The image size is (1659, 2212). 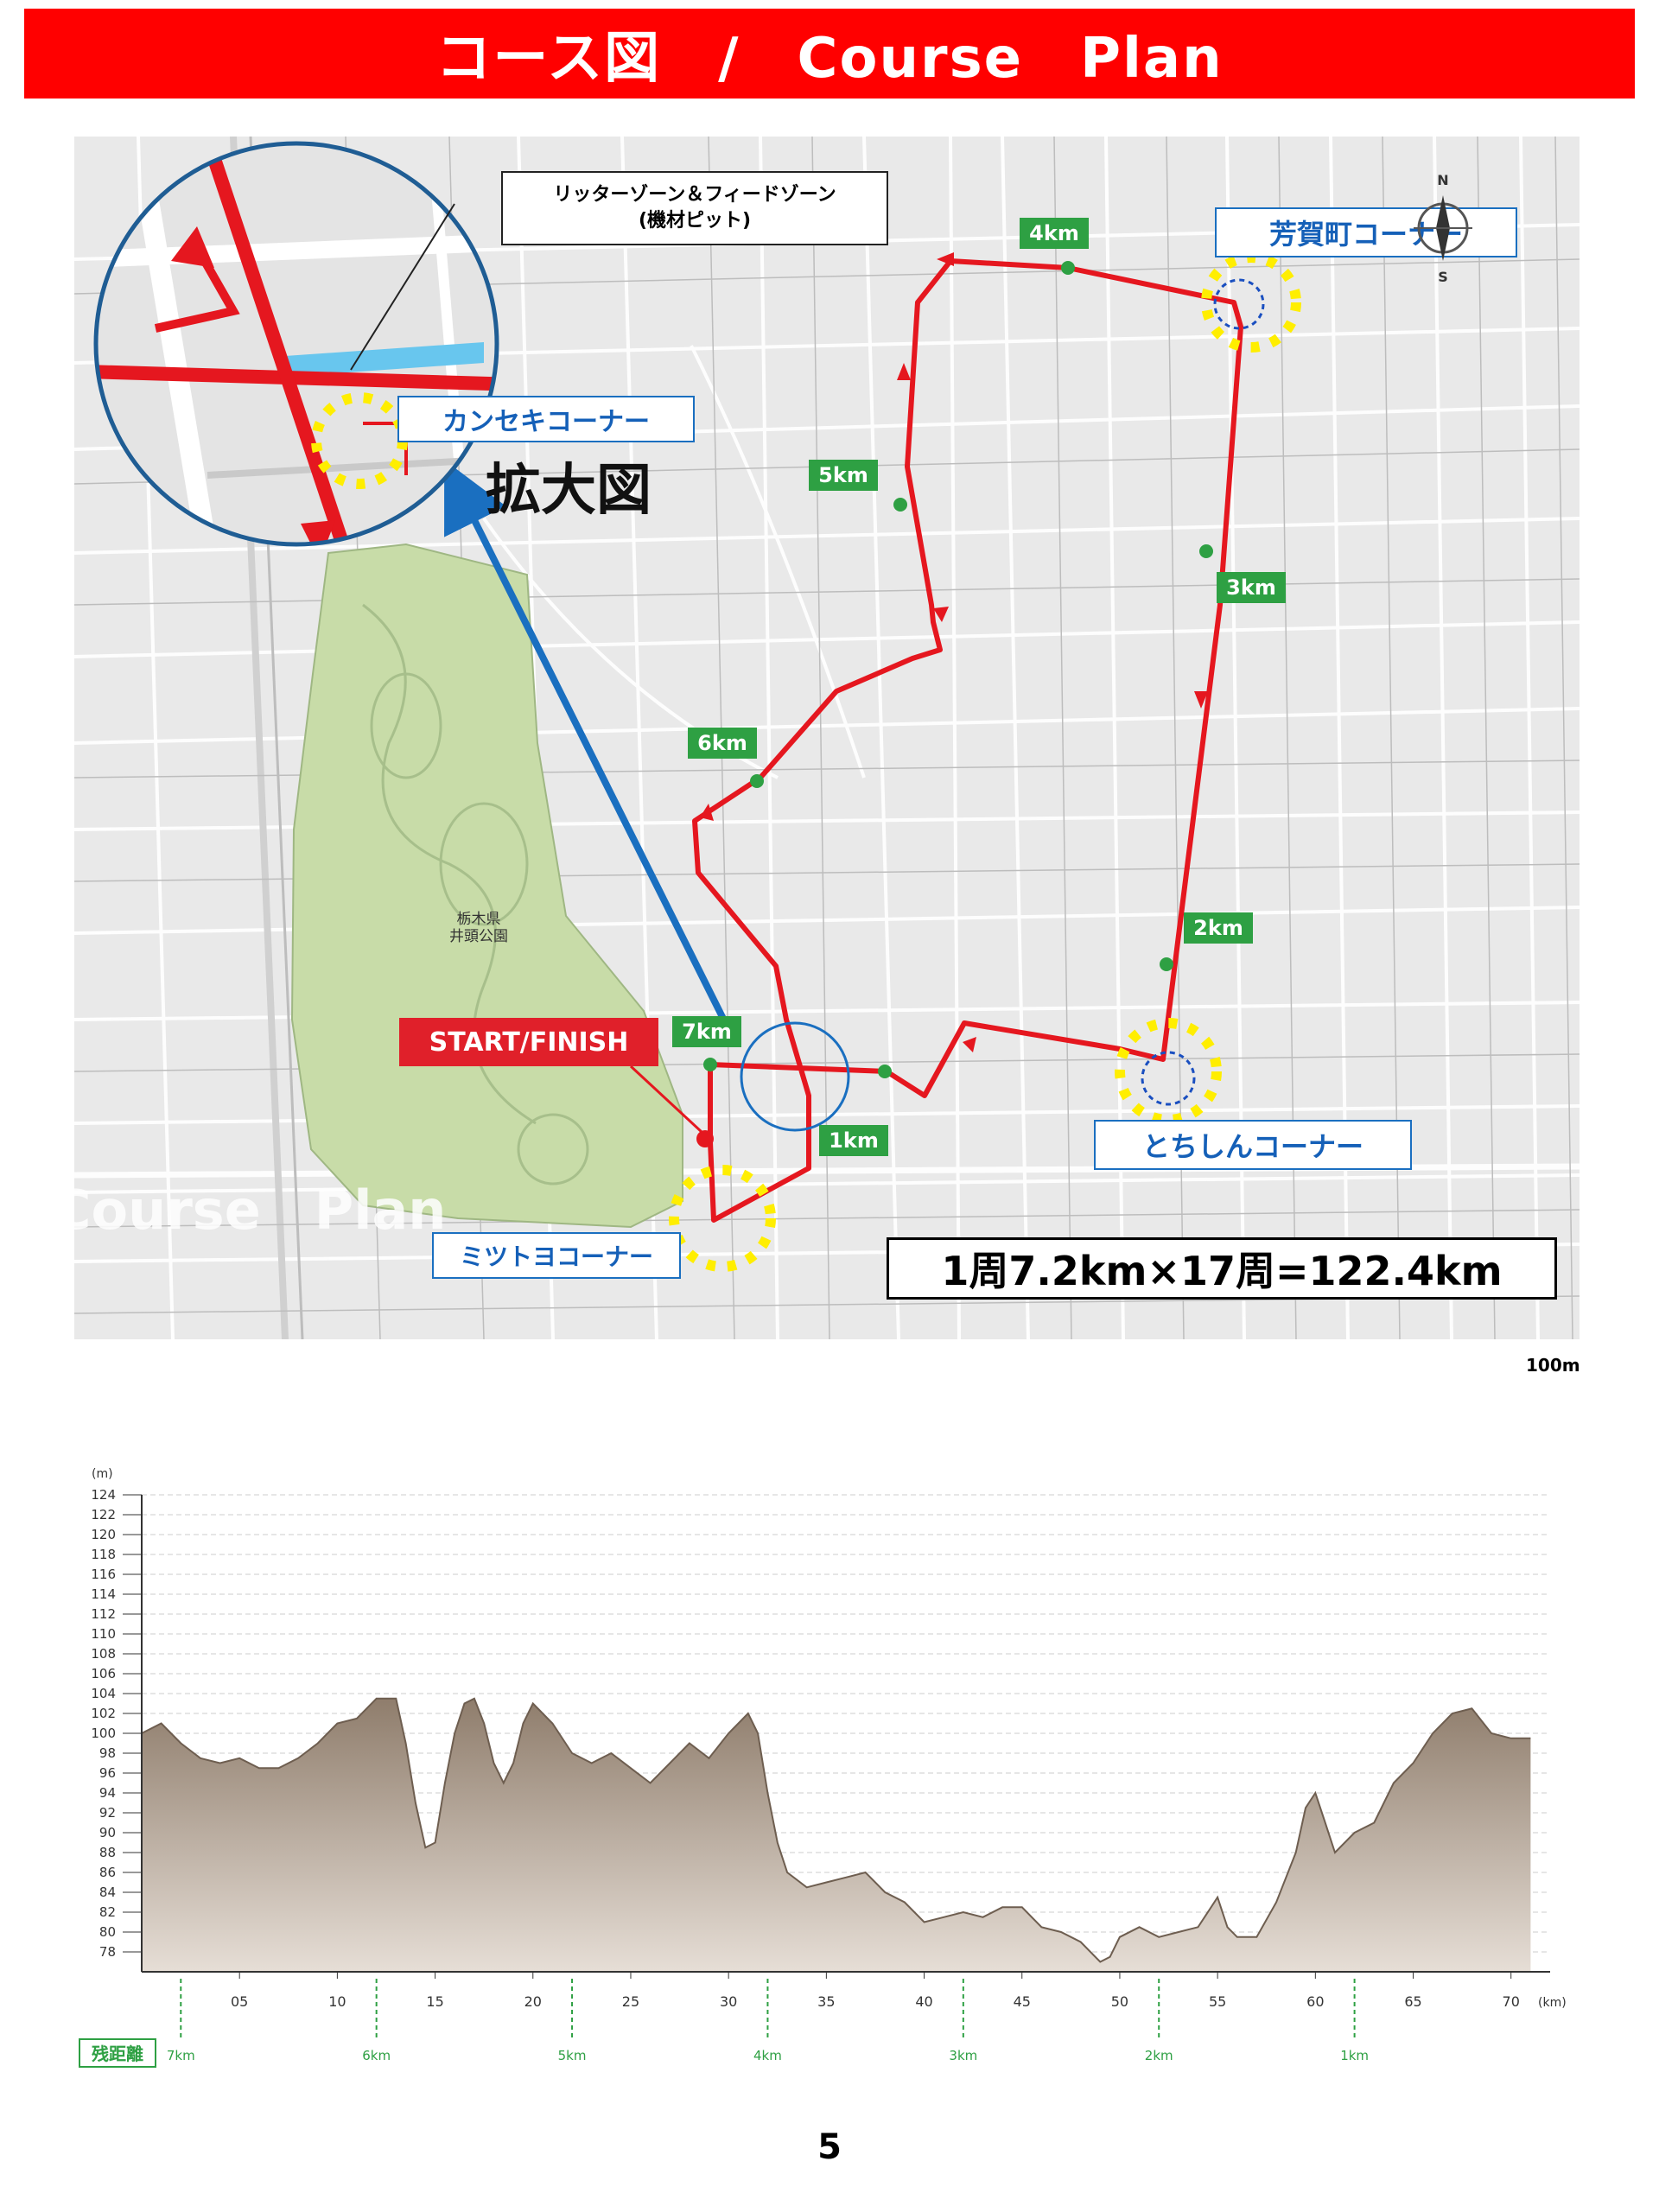 I want to click on y-tick-label: 90, so click(x=107, y=1832).